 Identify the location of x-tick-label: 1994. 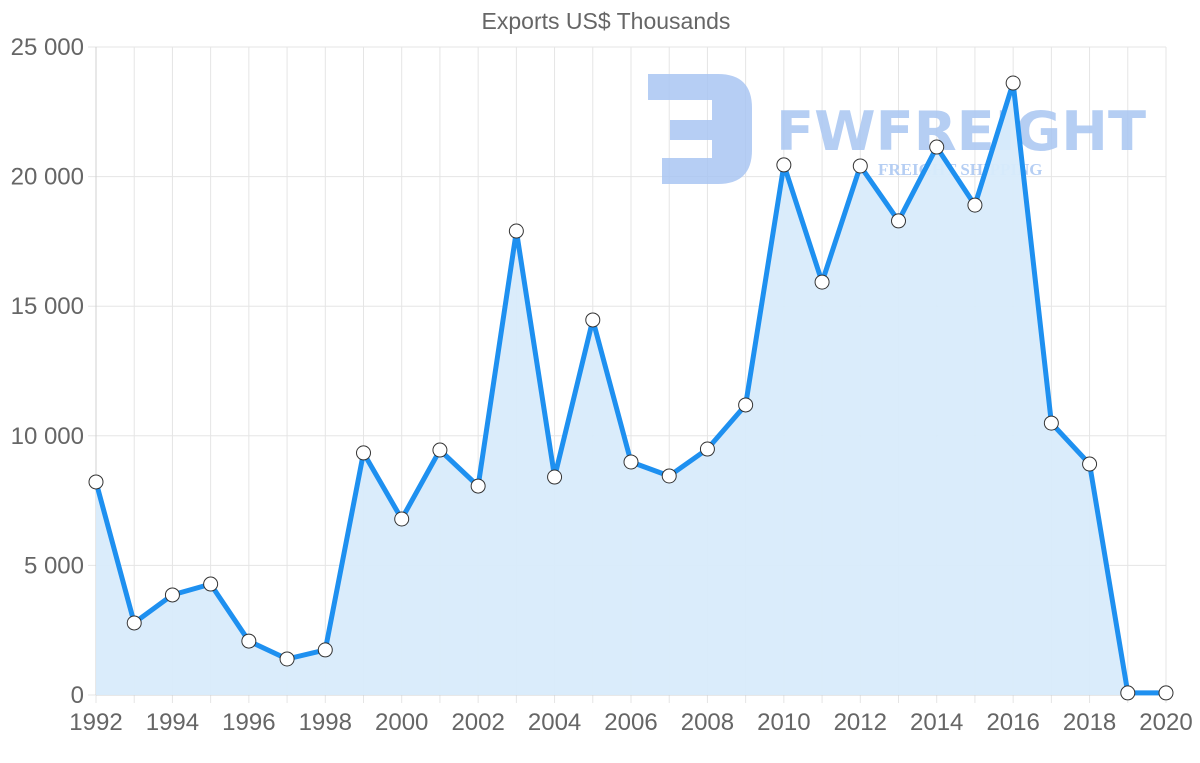
(172, 722).